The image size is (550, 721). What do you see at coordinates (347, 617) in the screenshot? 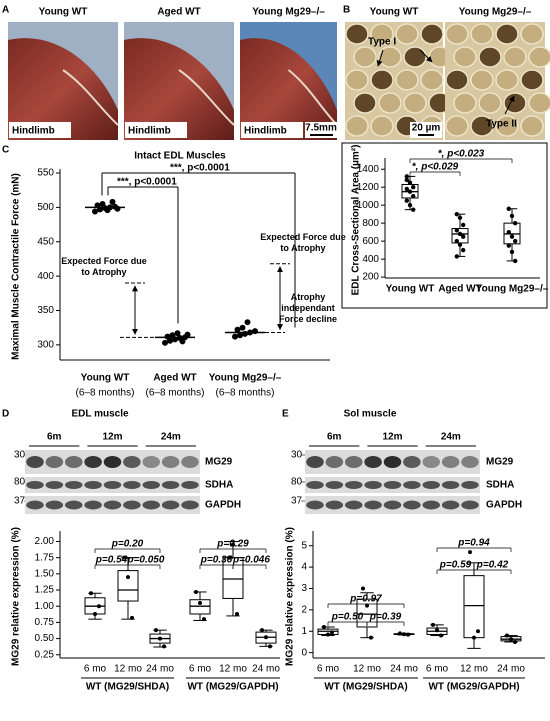
I see `annotation: p=0.50` at bounding box center [347, 617].